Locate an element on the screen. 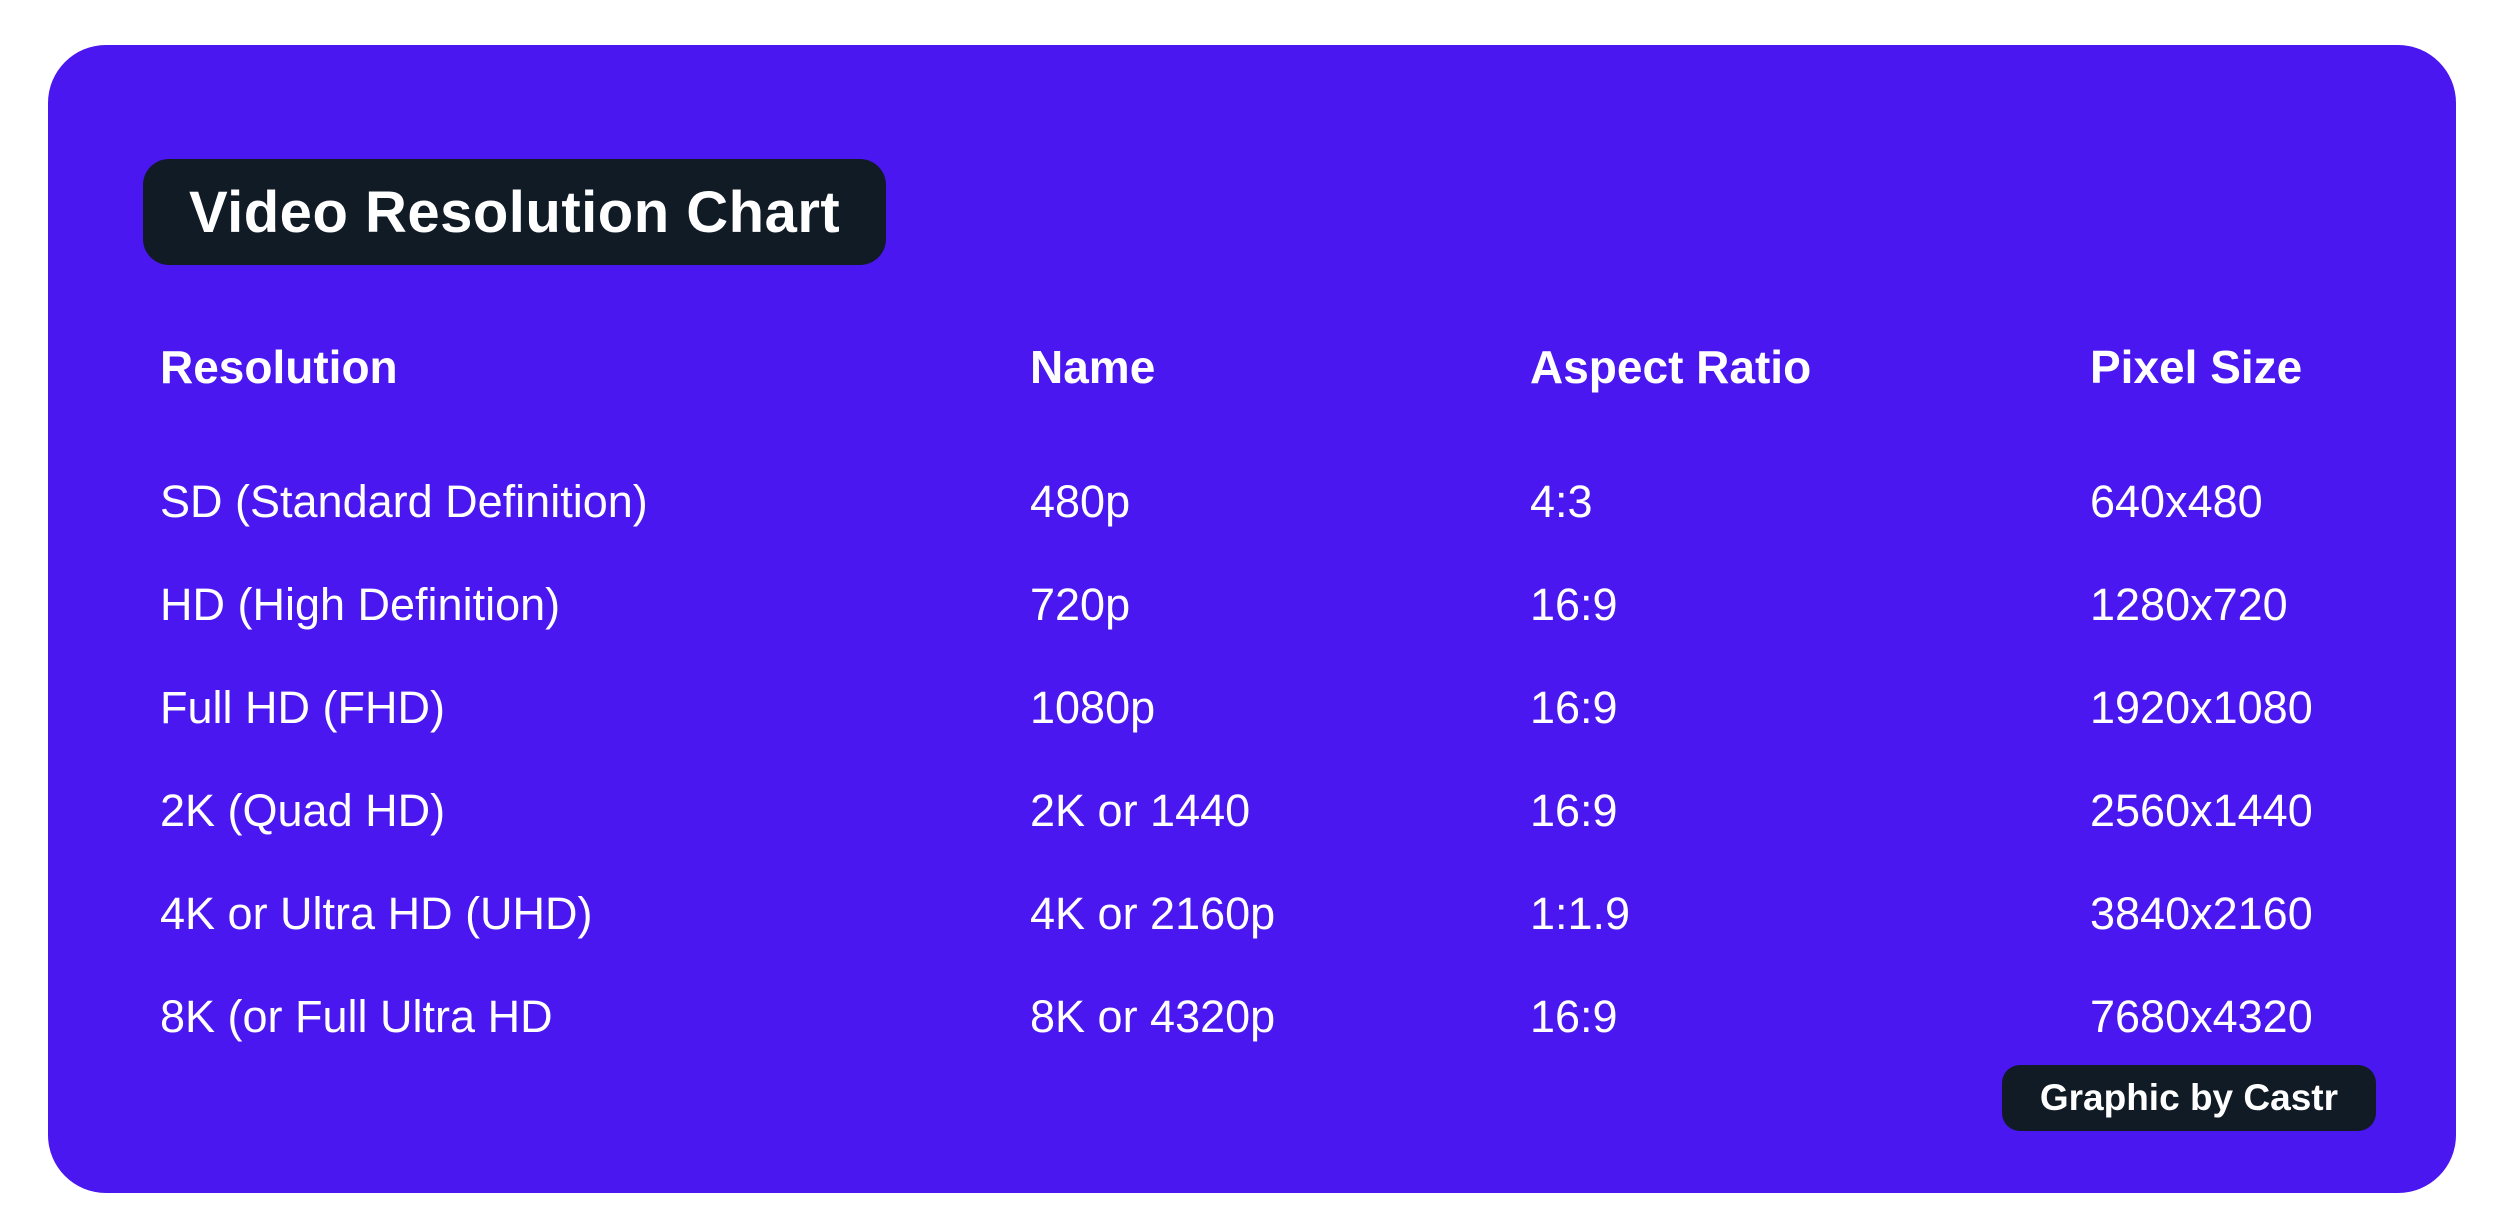  table-row-fhd: Full HD (FHD) 1080p 16:9 1920x1080 is located at coordinates (1272, 707).